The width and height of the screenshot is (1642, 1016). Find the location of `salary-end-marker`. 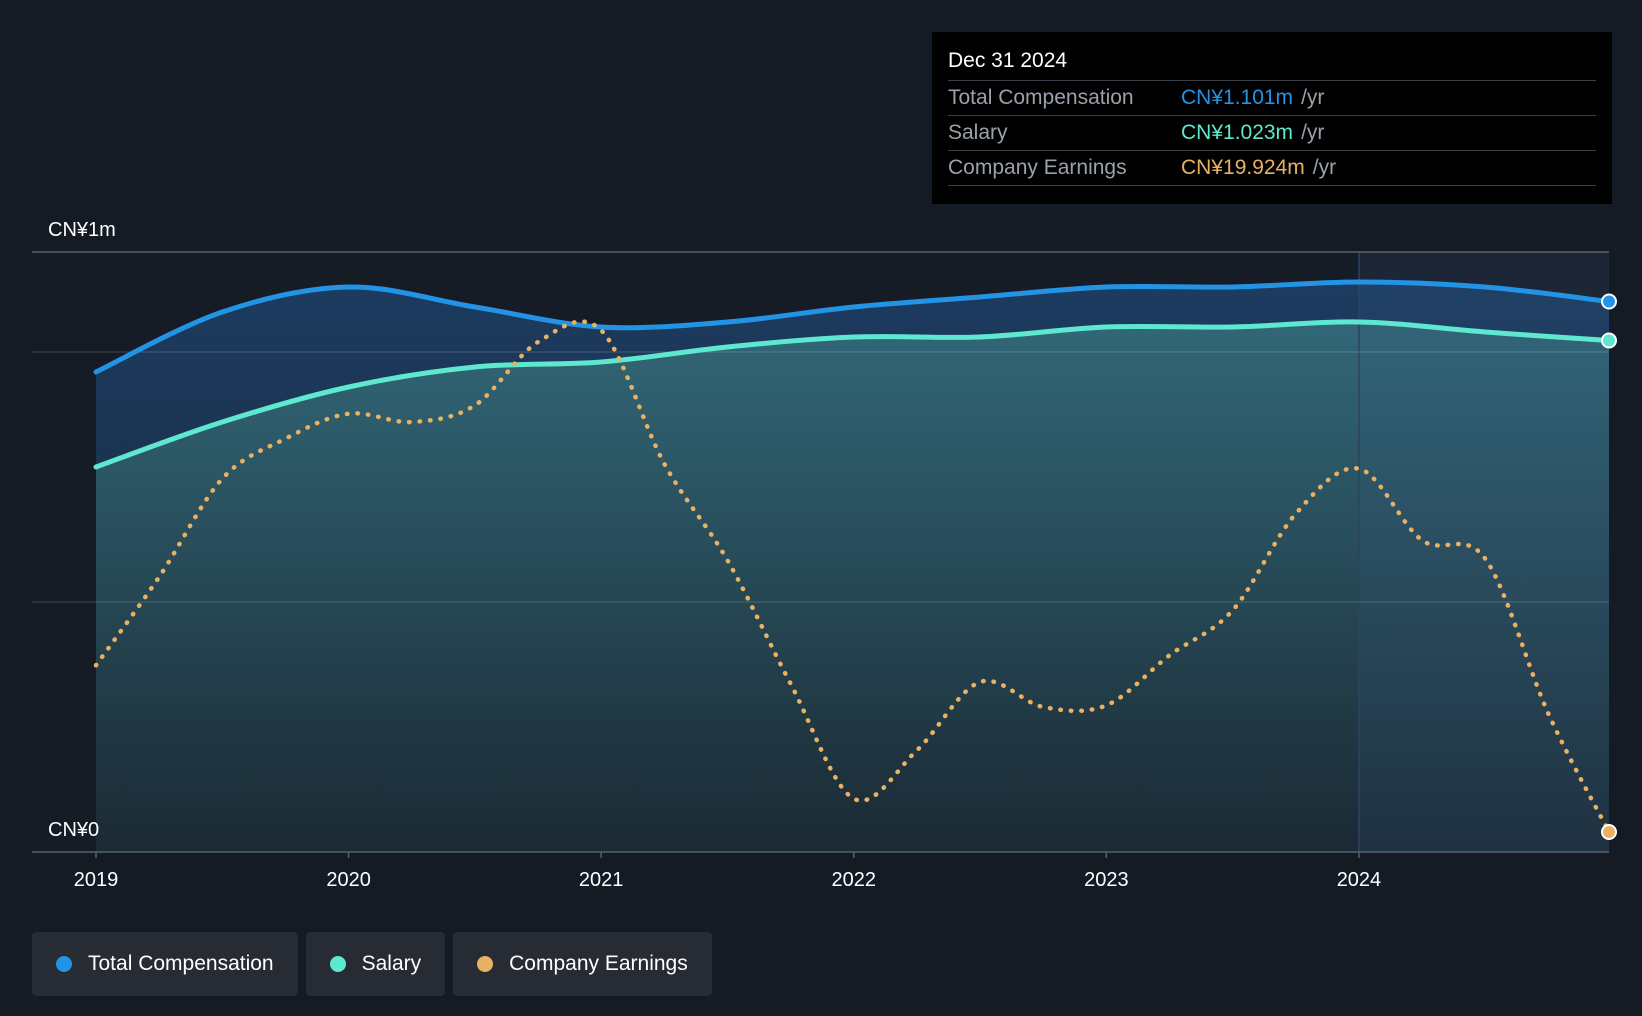

salary-end-marker is located at coordinates (1609, 340).